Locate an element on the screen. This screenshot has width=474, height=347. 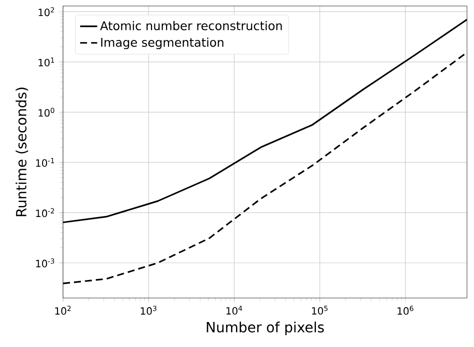
x-axis-title: Number of pixels is located at coordinates (265, 329).